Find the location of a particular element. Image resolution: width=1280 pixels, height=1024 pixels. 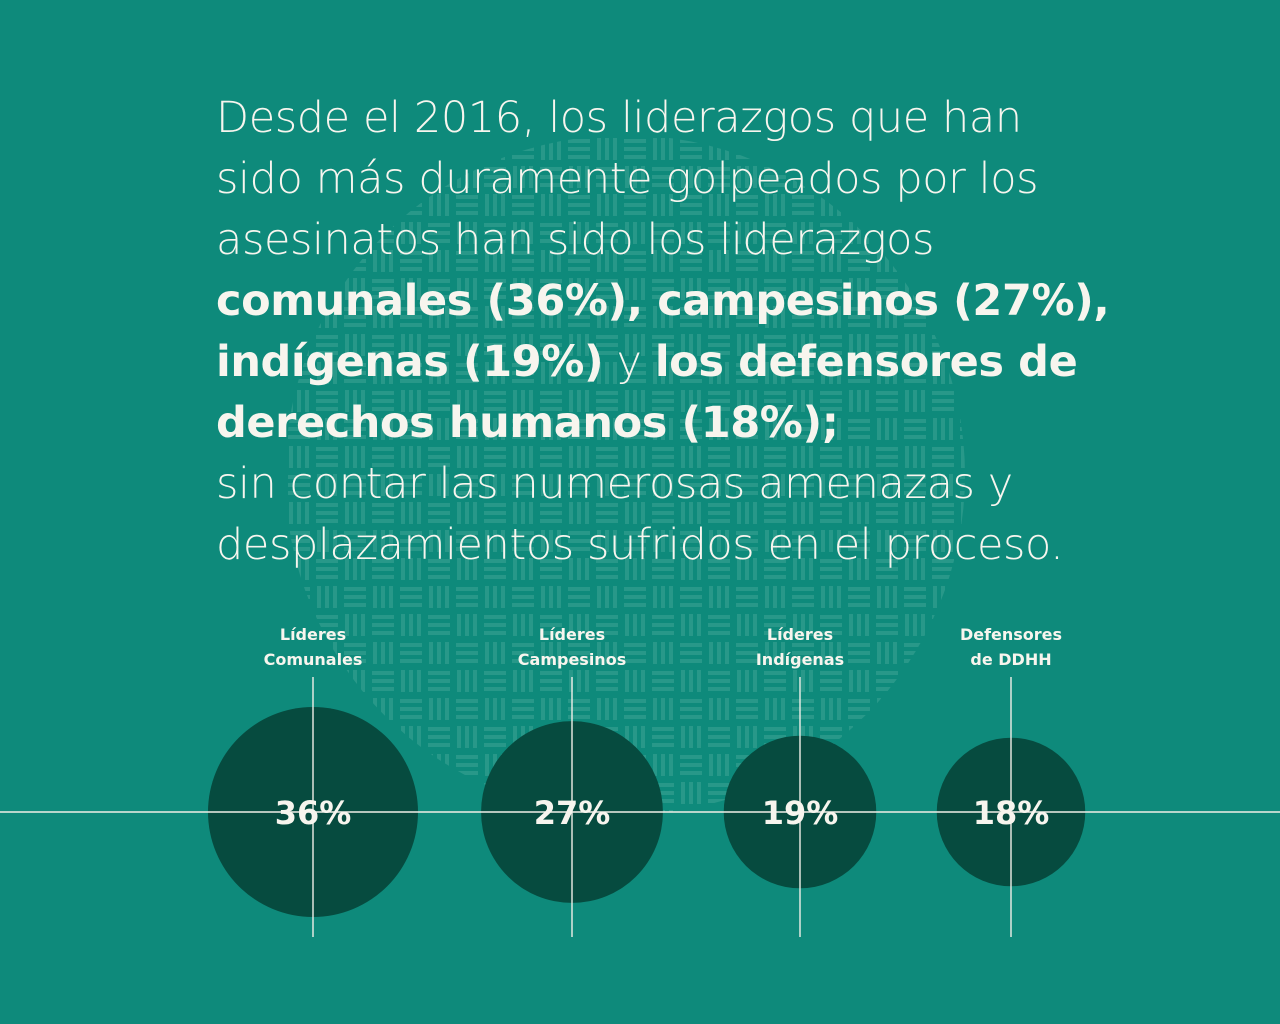

headline-line-7: sin contar las numerosas amenazas y is located at coordinates (614, 484).